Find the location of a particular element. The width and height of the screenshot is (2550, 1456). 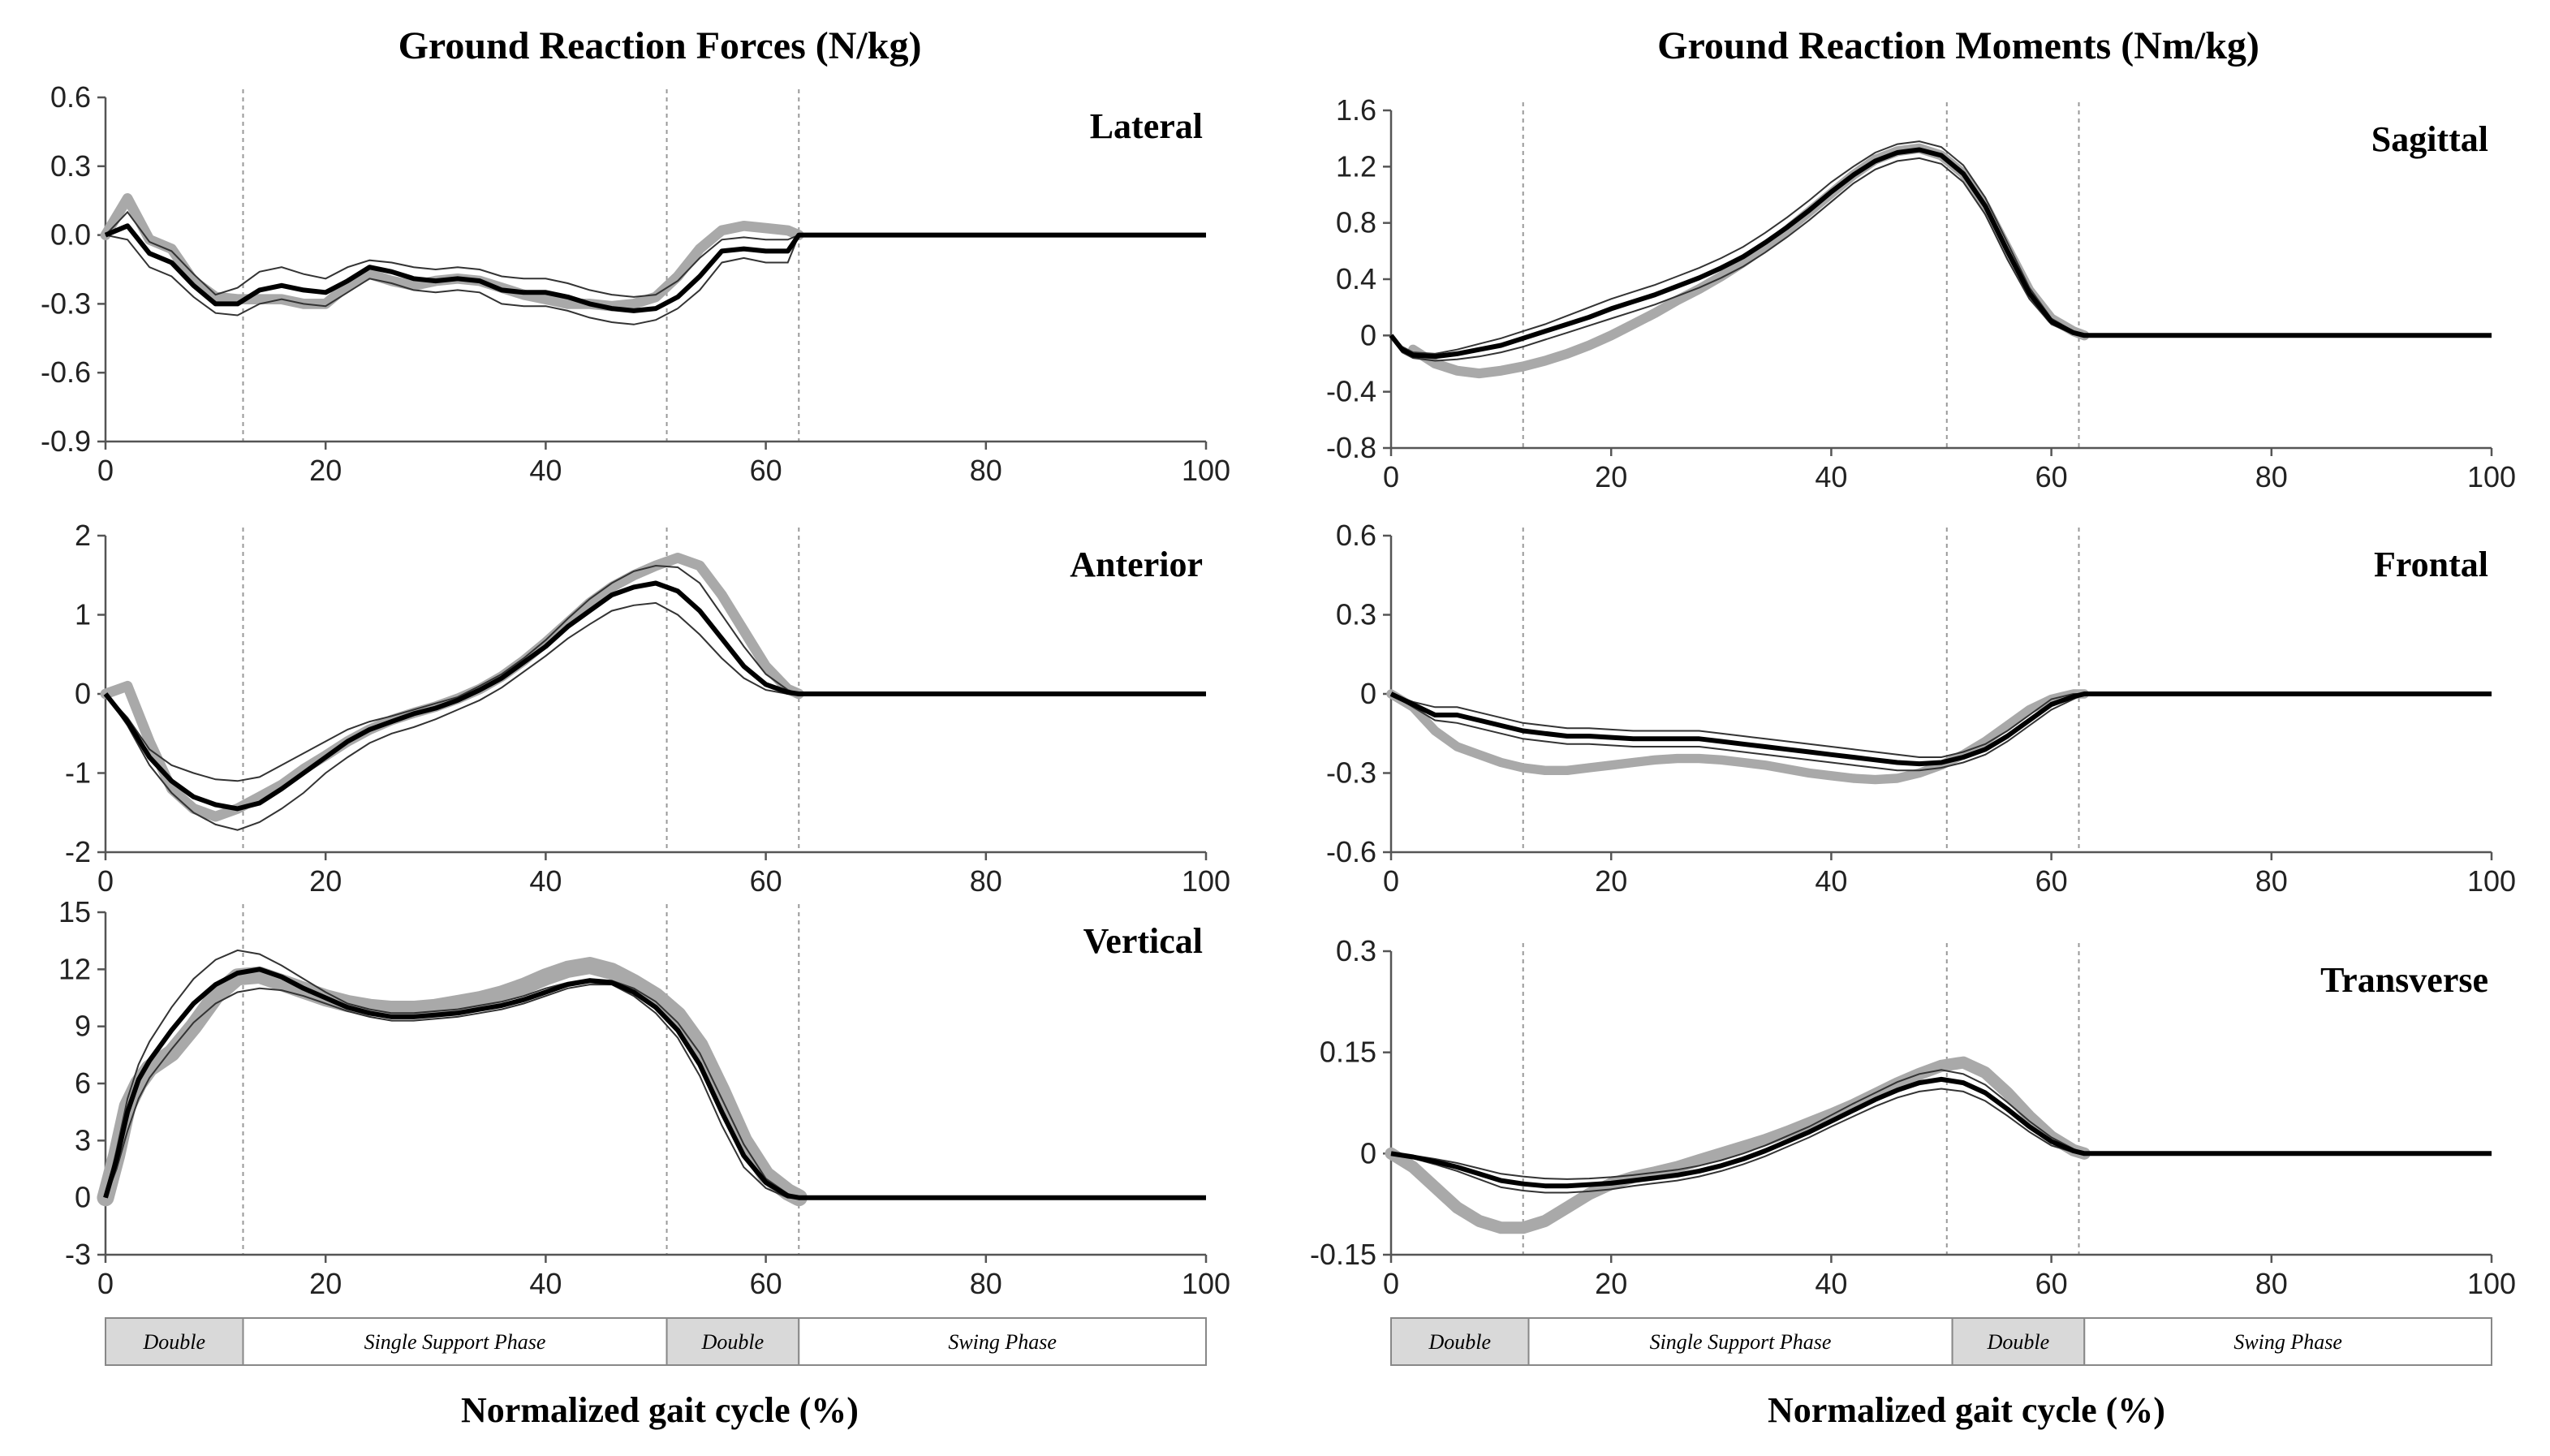

left-title: Ground Reaction Forces (N/kg) is located at coordinates (660, 45).